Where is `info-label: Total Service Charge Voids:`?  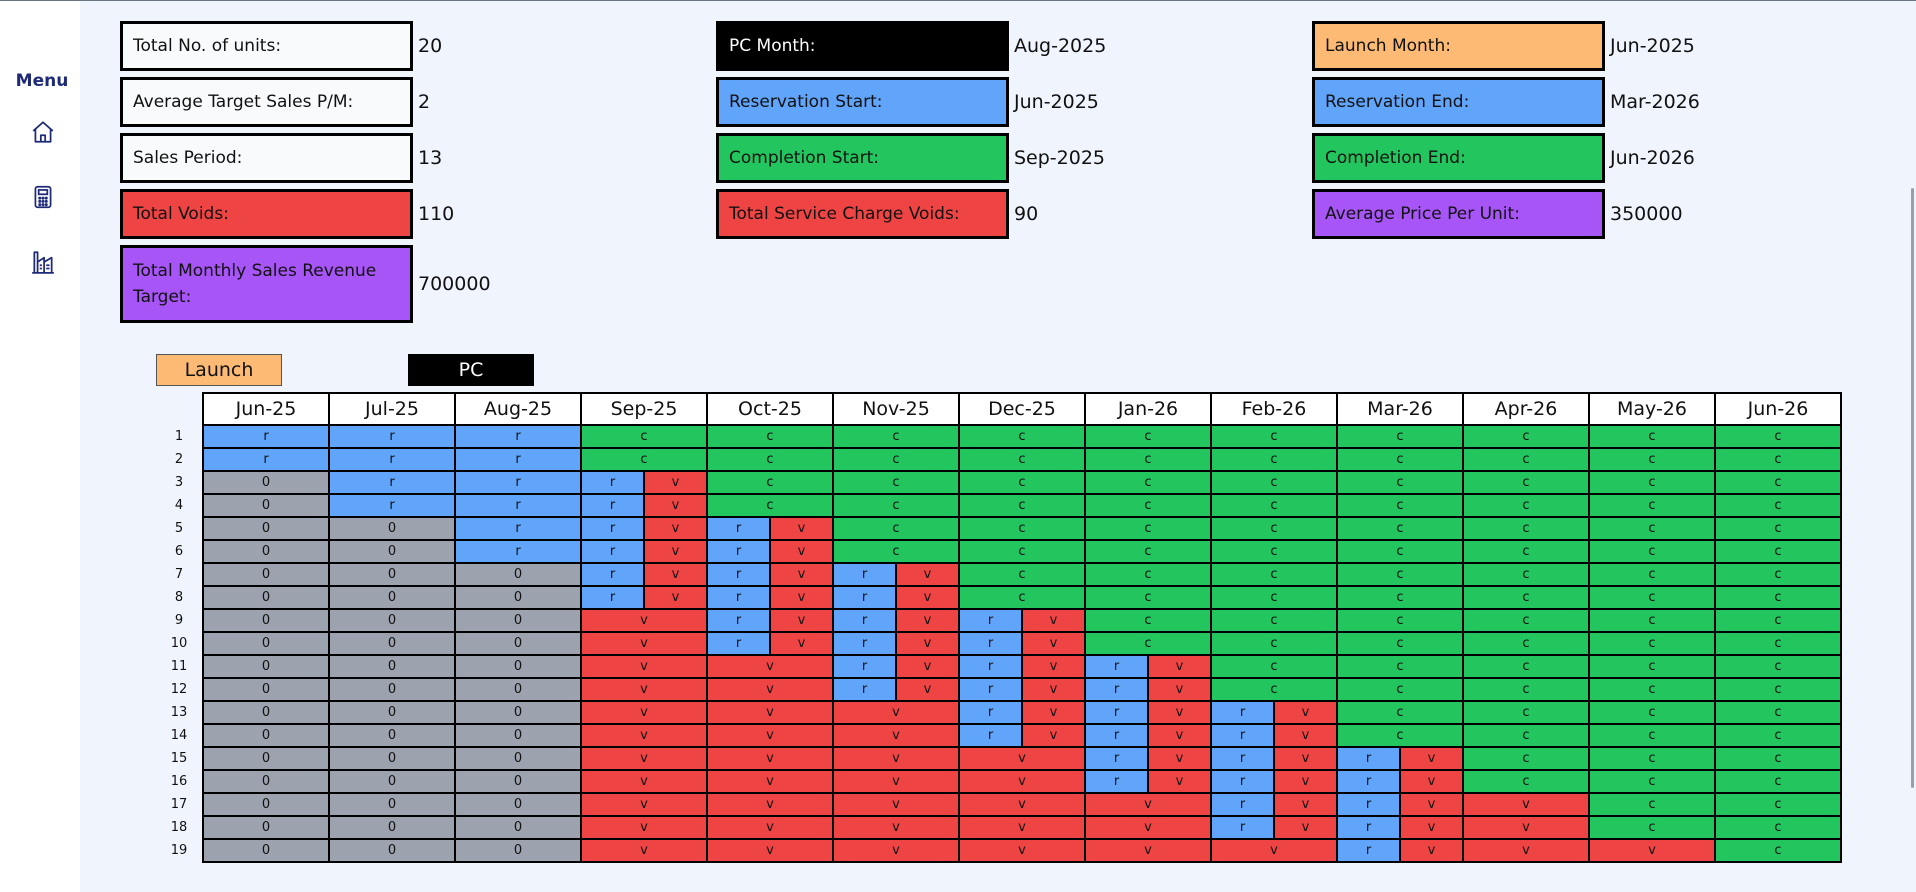 info-label: Total Service Charge Voids: is located at coordinates (862, 214).